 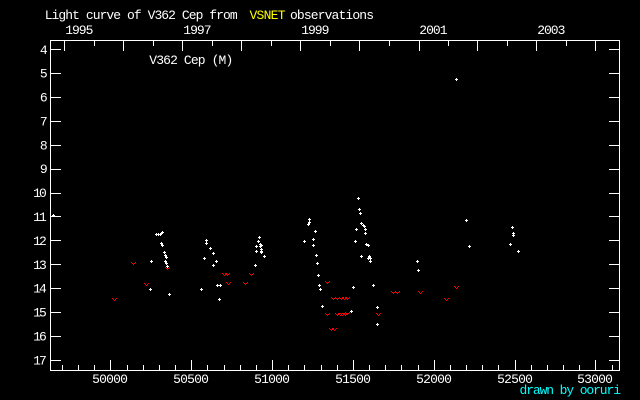 I want to click on svg-text: drawn by ooruri, so click(x=571, y=390).